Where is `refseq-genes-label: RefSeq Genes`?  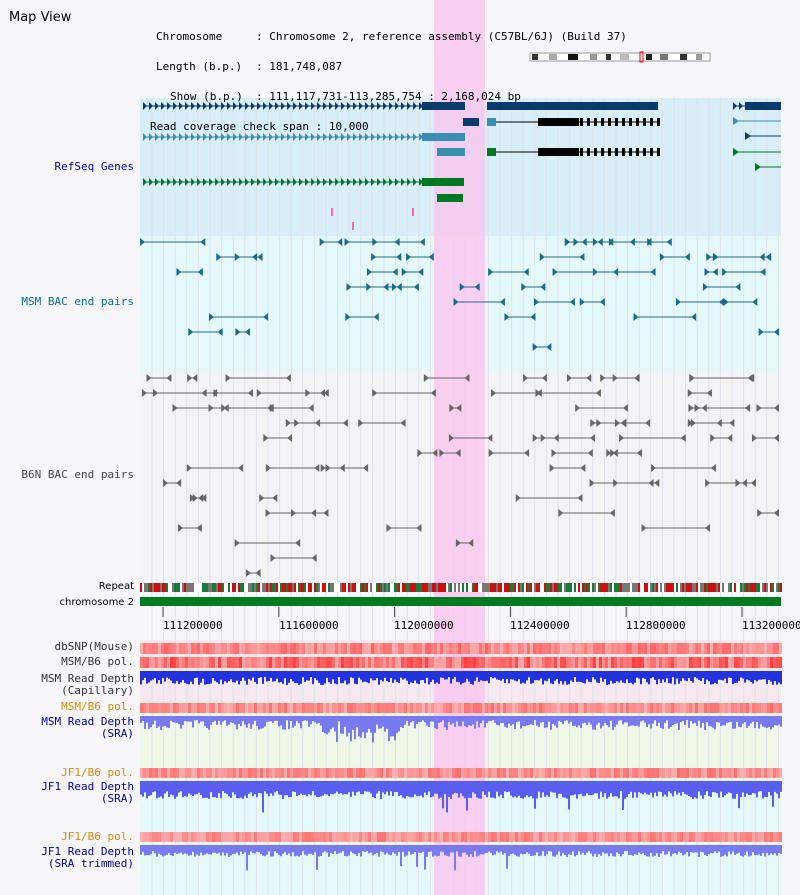
refseq-genes-label: RefSeq Genes is located at coordinates (94, 166).